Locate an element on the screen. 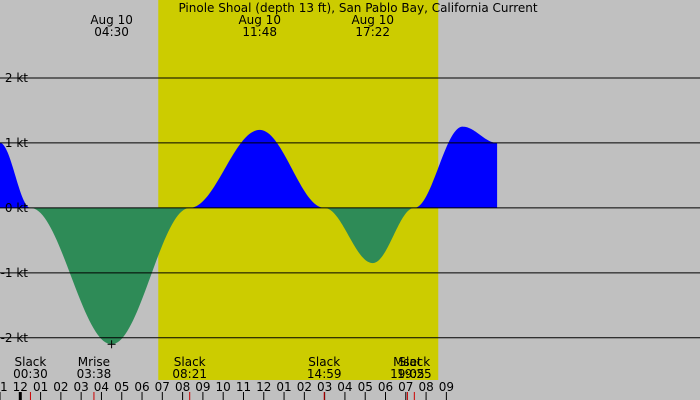 The height and width of the screenshot is (400, 700). event-time-label: 03:38 is located at coordinates (94, 374).